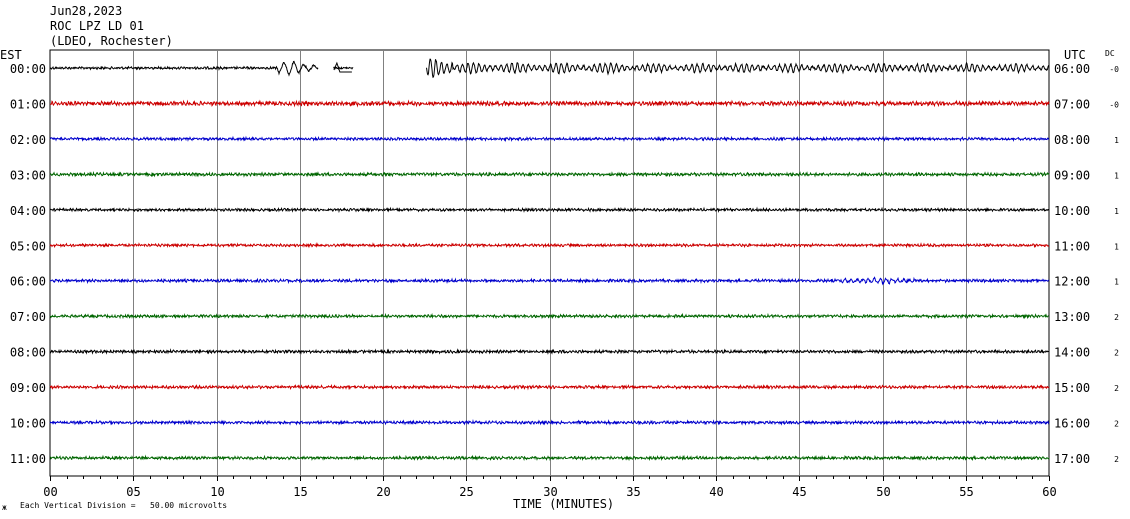 This screenshot has width=1130, height=519. Describe the element at coordinates (28, 459) in the screenshot. I see `row-est-label: 11:00` at that location.